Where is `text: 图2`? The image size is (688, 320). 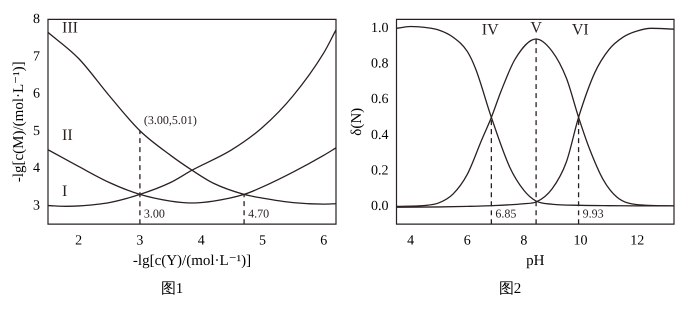
text: 图2 is located at coordinates (510, 288).